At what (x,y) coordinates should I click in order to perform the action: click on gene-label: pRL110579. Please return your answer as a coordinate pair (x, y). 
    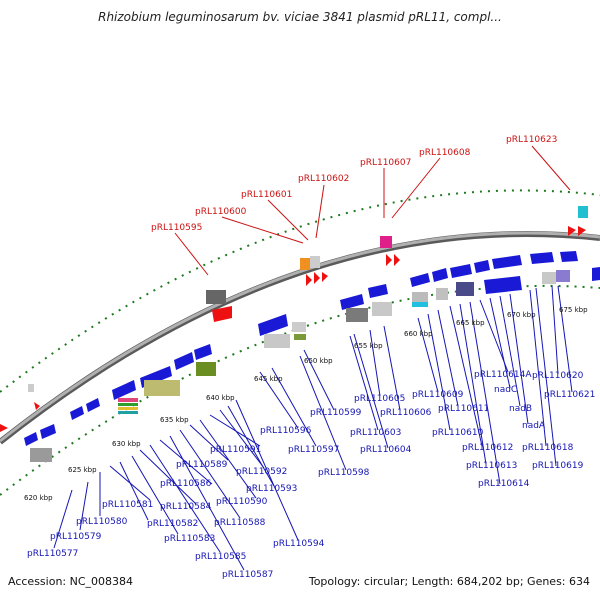
    Looking at the image, I should click on (76, 537).